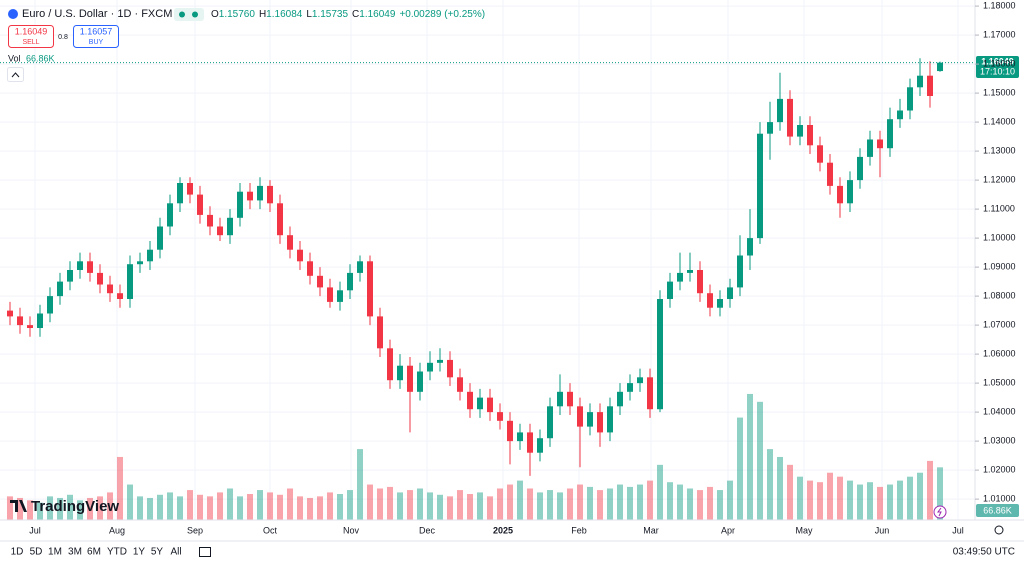  What do you see at coordinates (270, 530) in the screenshot?
I see `x-tick-label: Oct` at bounding box center [270, 530].